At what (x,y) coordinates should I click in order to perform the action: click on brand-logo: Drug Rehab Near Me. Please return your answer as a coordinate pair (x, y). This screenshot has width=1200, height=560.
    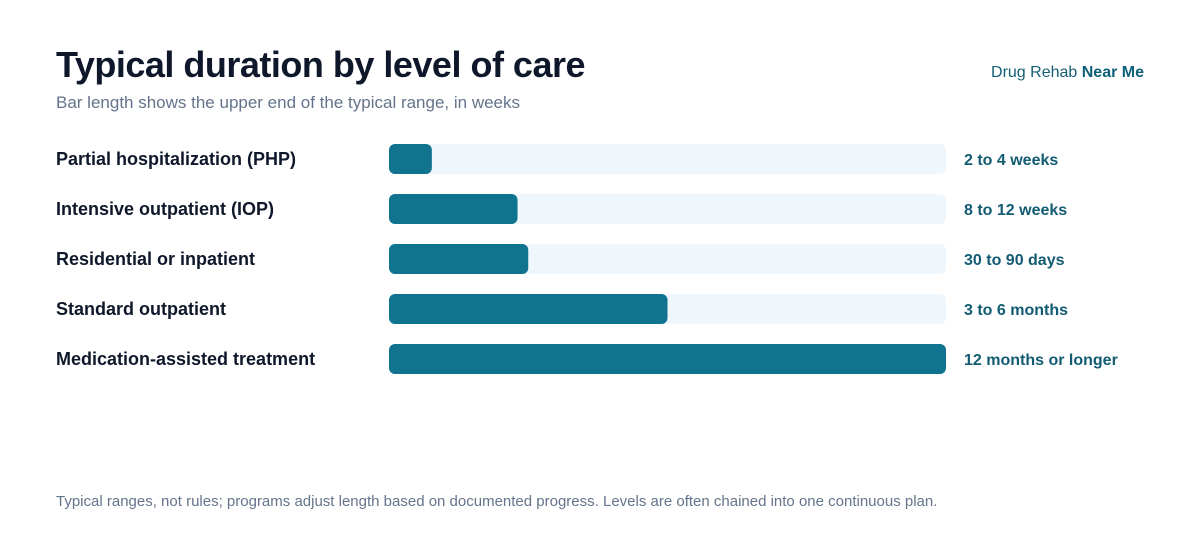
    Looking at the image, I should click on (1067, 73).